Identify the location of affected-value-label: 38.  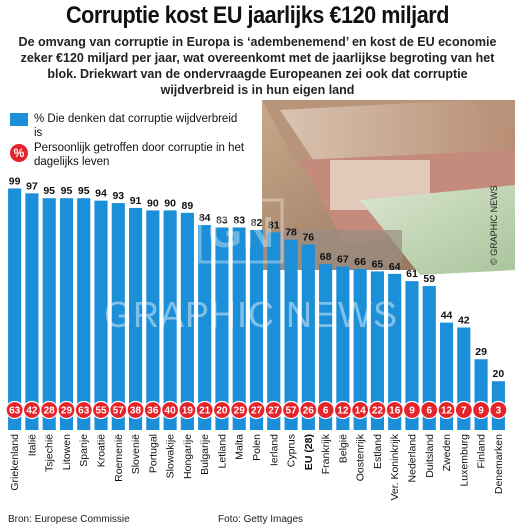
(136, 411).